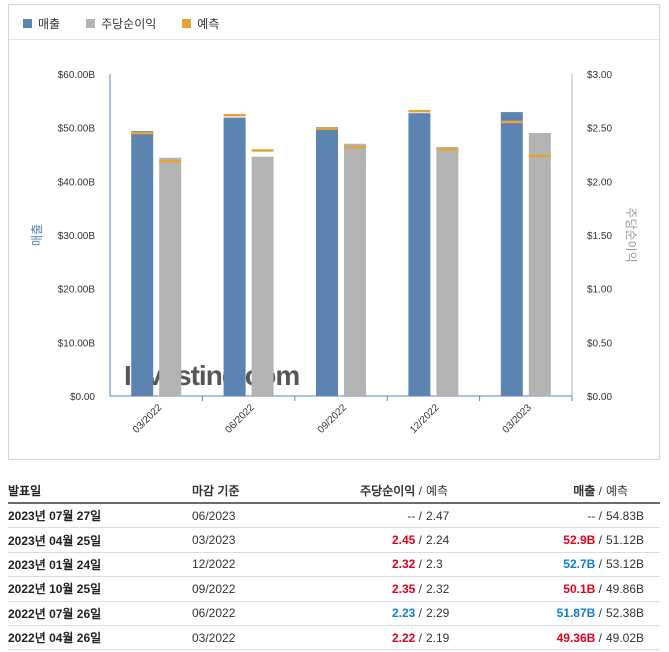 The width and height of the screenshot is (669, 652). What do you see at coordinates (599, 343) in the screenshot?
I see `right-tick-label: $0.50` at bounding box center [599, 343].